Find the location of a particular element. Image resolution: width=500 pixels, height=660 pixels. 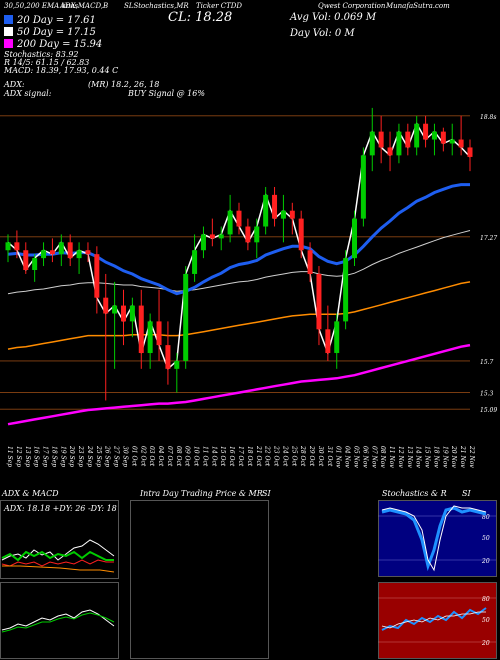

date-tick-label: 12 Nov is located at coordinates (400, 457).